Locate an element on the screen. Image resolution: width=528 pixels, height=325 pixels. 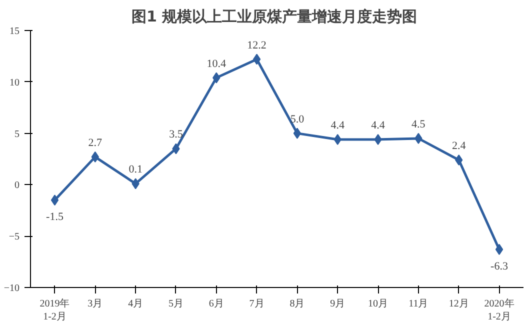
y-tick-label: −10 is located at coordinates (12, 288).